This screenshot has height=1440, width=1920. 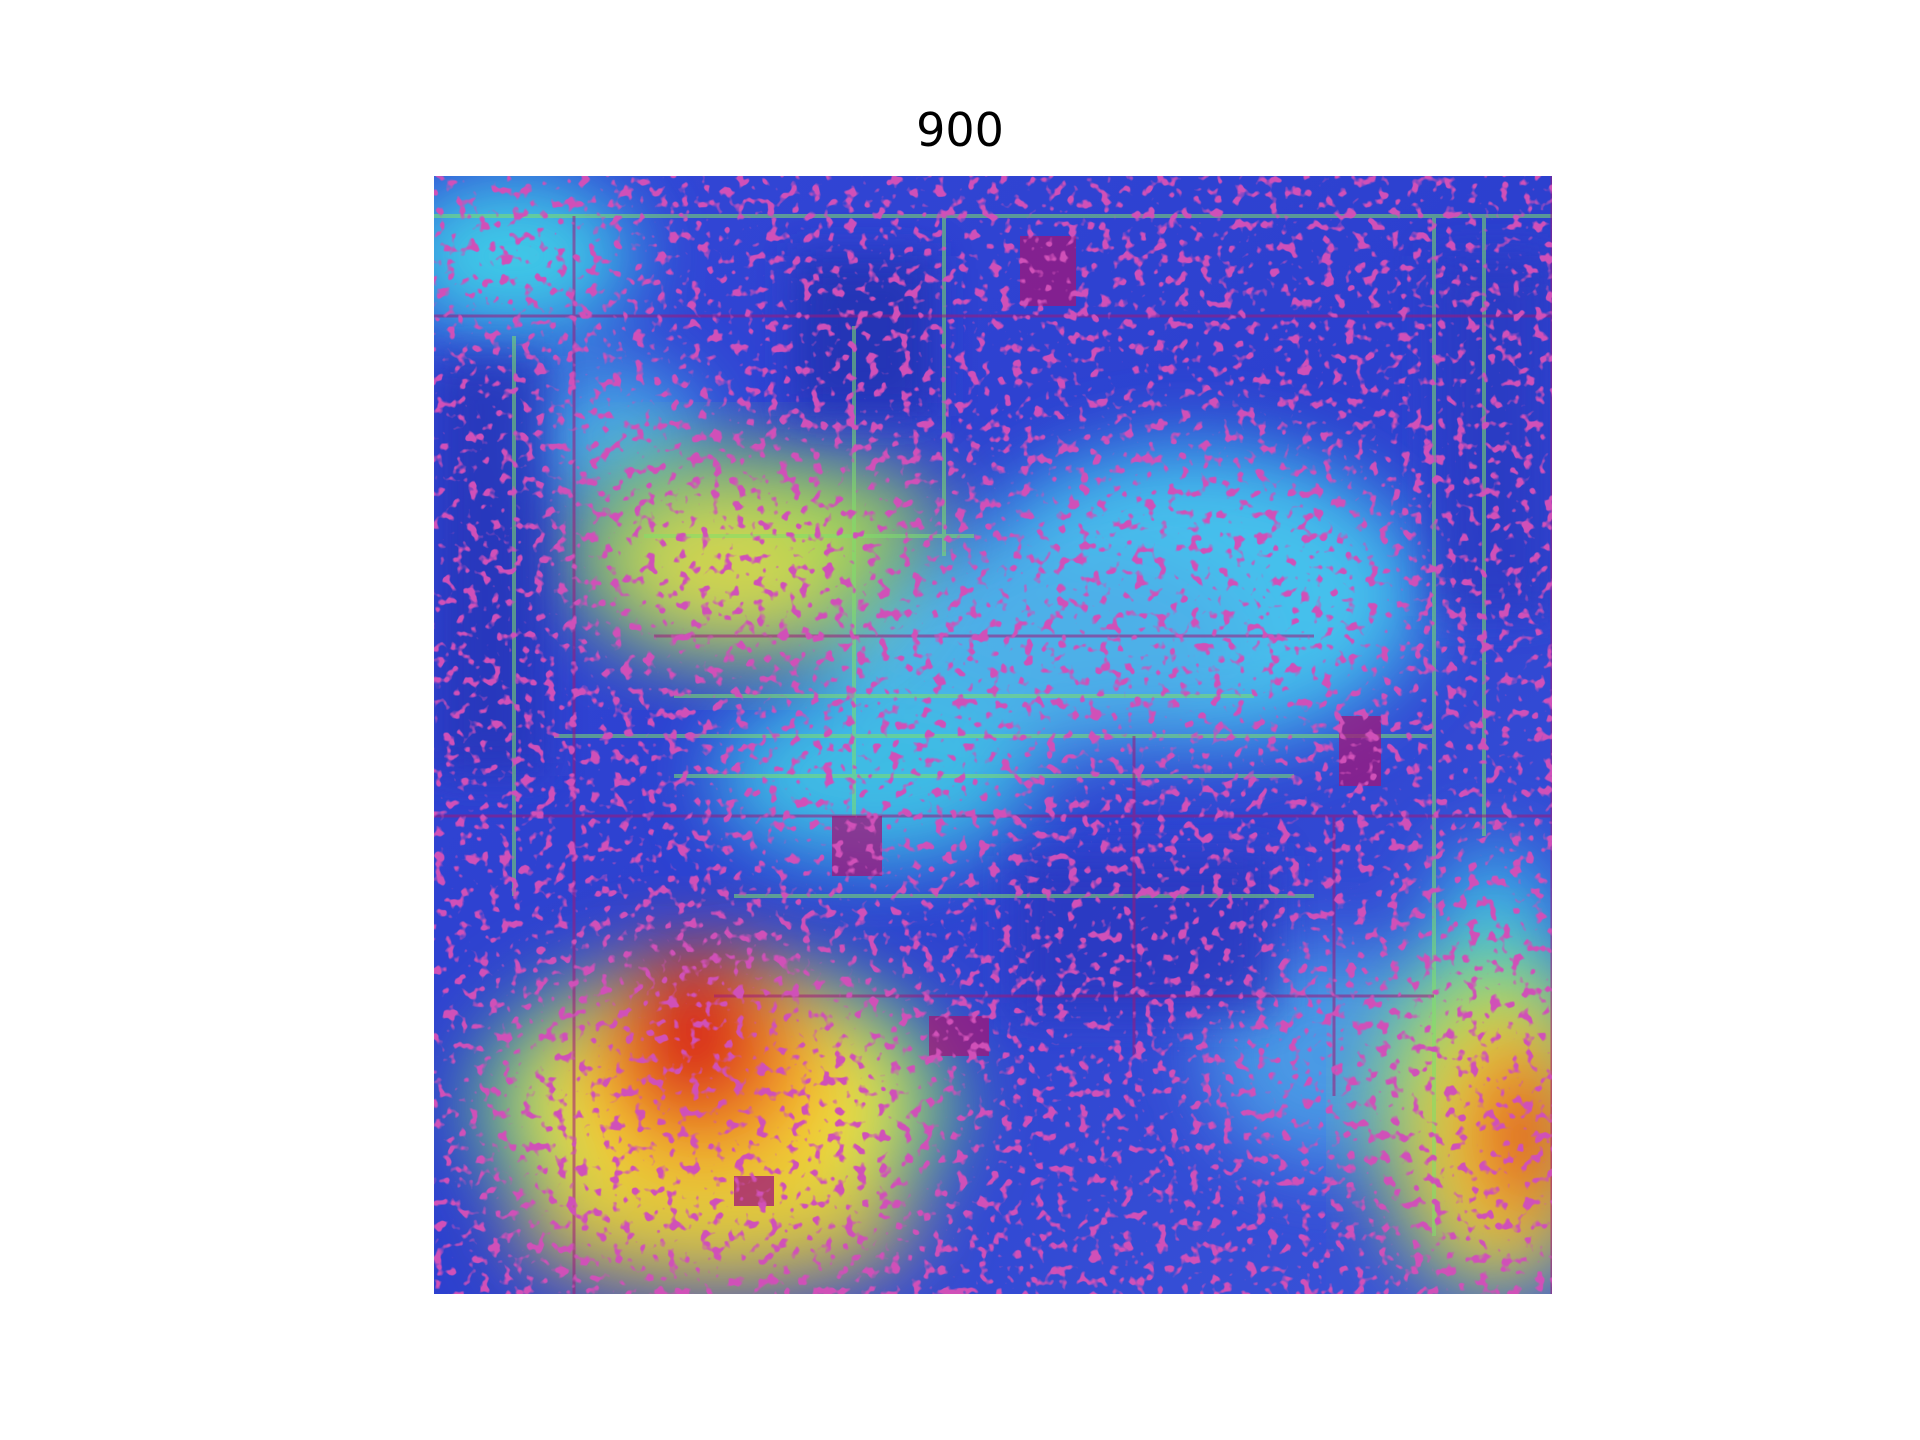 What do you see at coordinates (960, 130) in the screenshot?
I see `figure-title: 900` at bounding box center [960, 130].